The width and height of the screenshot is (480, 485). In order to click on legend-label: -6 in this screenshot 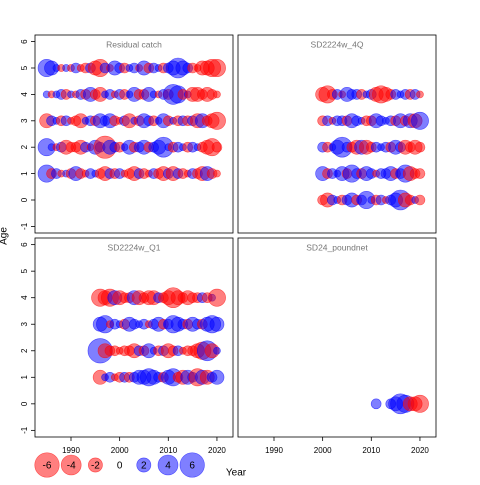, I will do `click(47, 466)`.